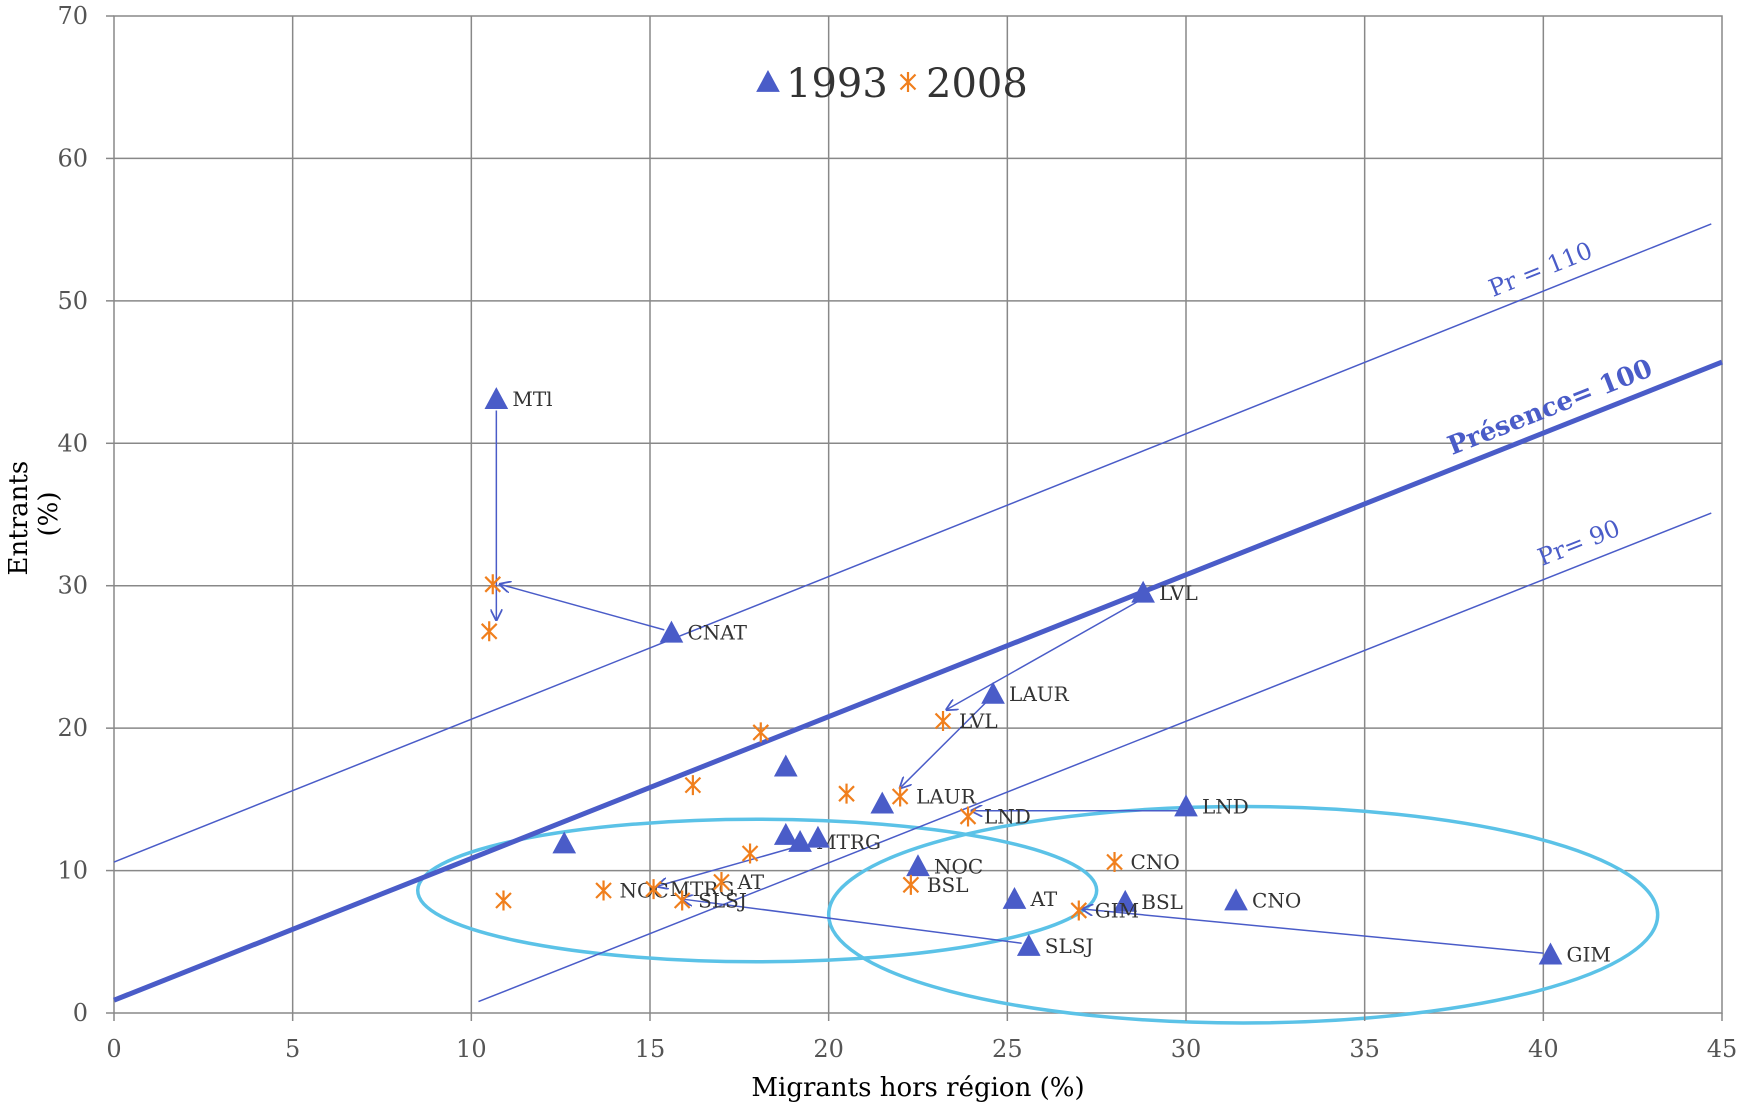  Describe the element at coordinates (1722, 1049) in the screenshot. I see `x-tick-label: 45` at that location.